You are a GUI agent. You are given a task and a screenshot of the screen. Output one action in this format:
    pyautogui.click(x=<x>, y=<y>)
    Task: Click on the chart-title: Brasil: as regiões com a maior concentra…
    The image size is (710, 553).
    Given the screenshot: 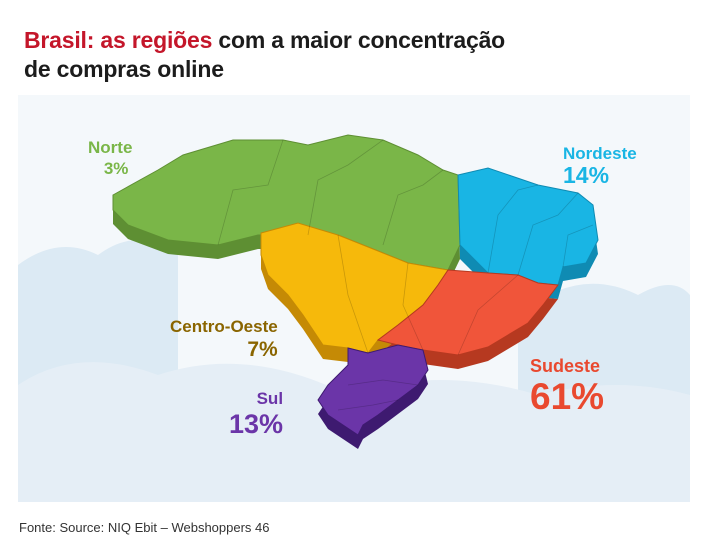 What is the action you would take?
    pyautogui.click(x=264, y=55)
    